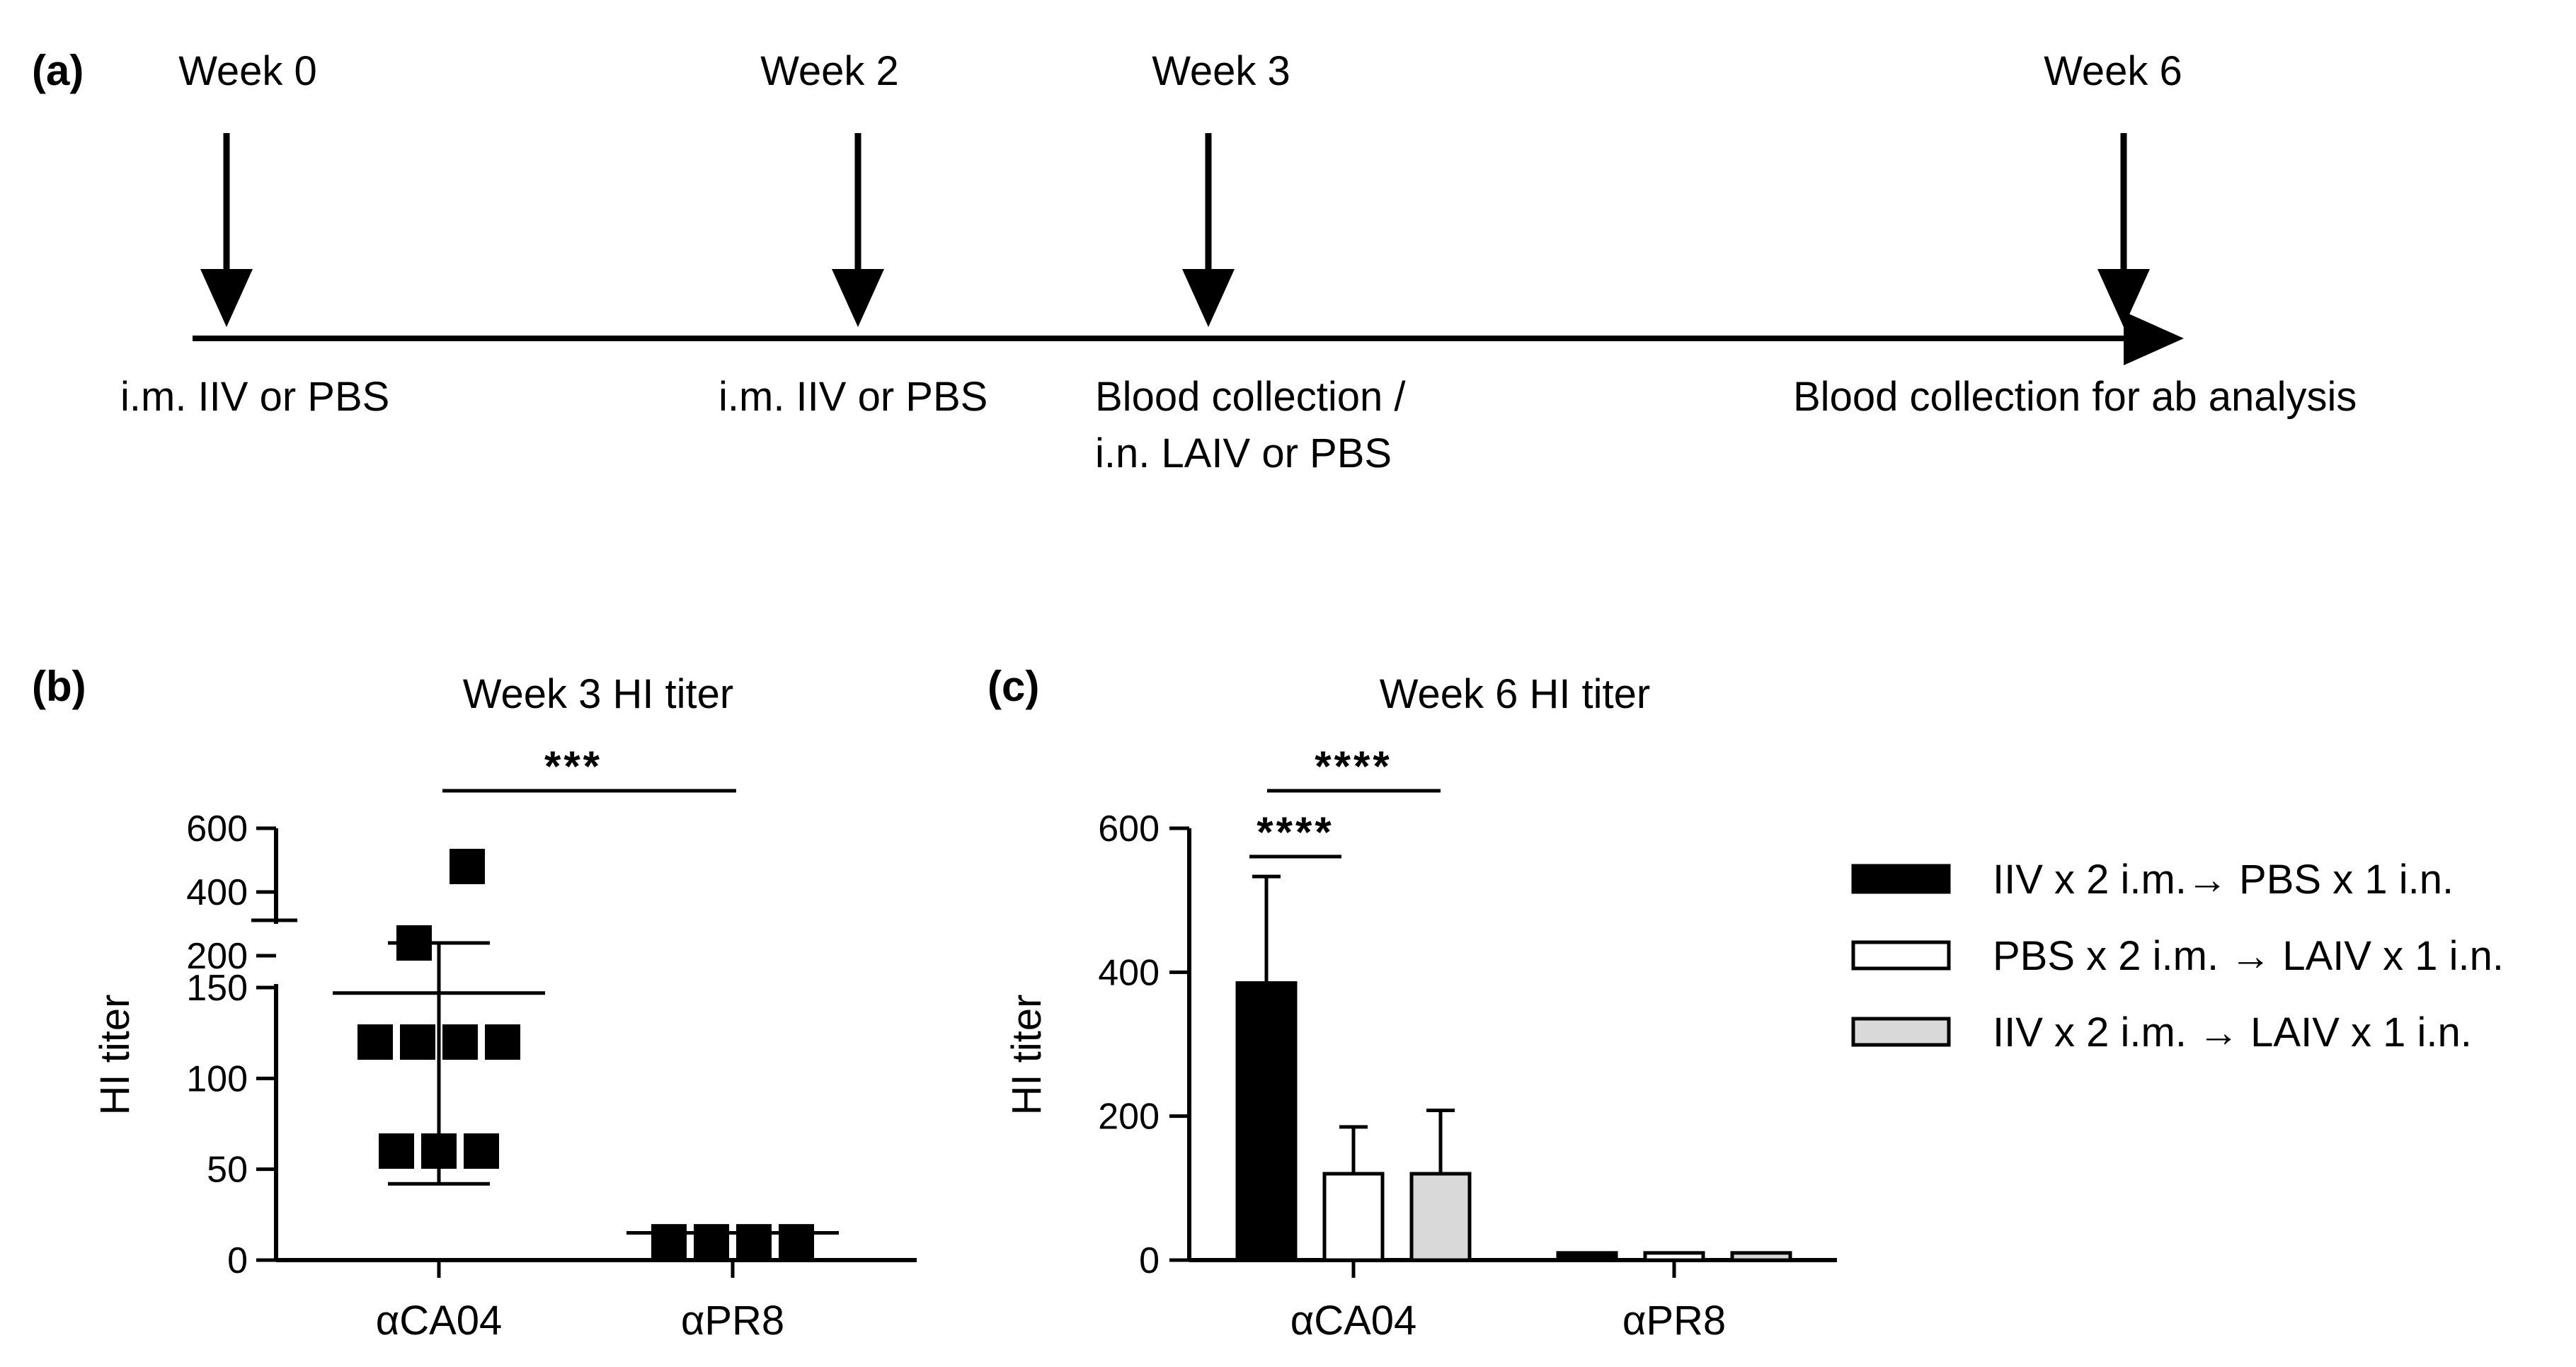 The image size is (2576, 1367). What do you see at coordinates (2248, 956) in the screenshot?
I see `legend-label: PBS x 2 i.m. → LAIV x 1 i.n.` at bounding box center [2248, 956].